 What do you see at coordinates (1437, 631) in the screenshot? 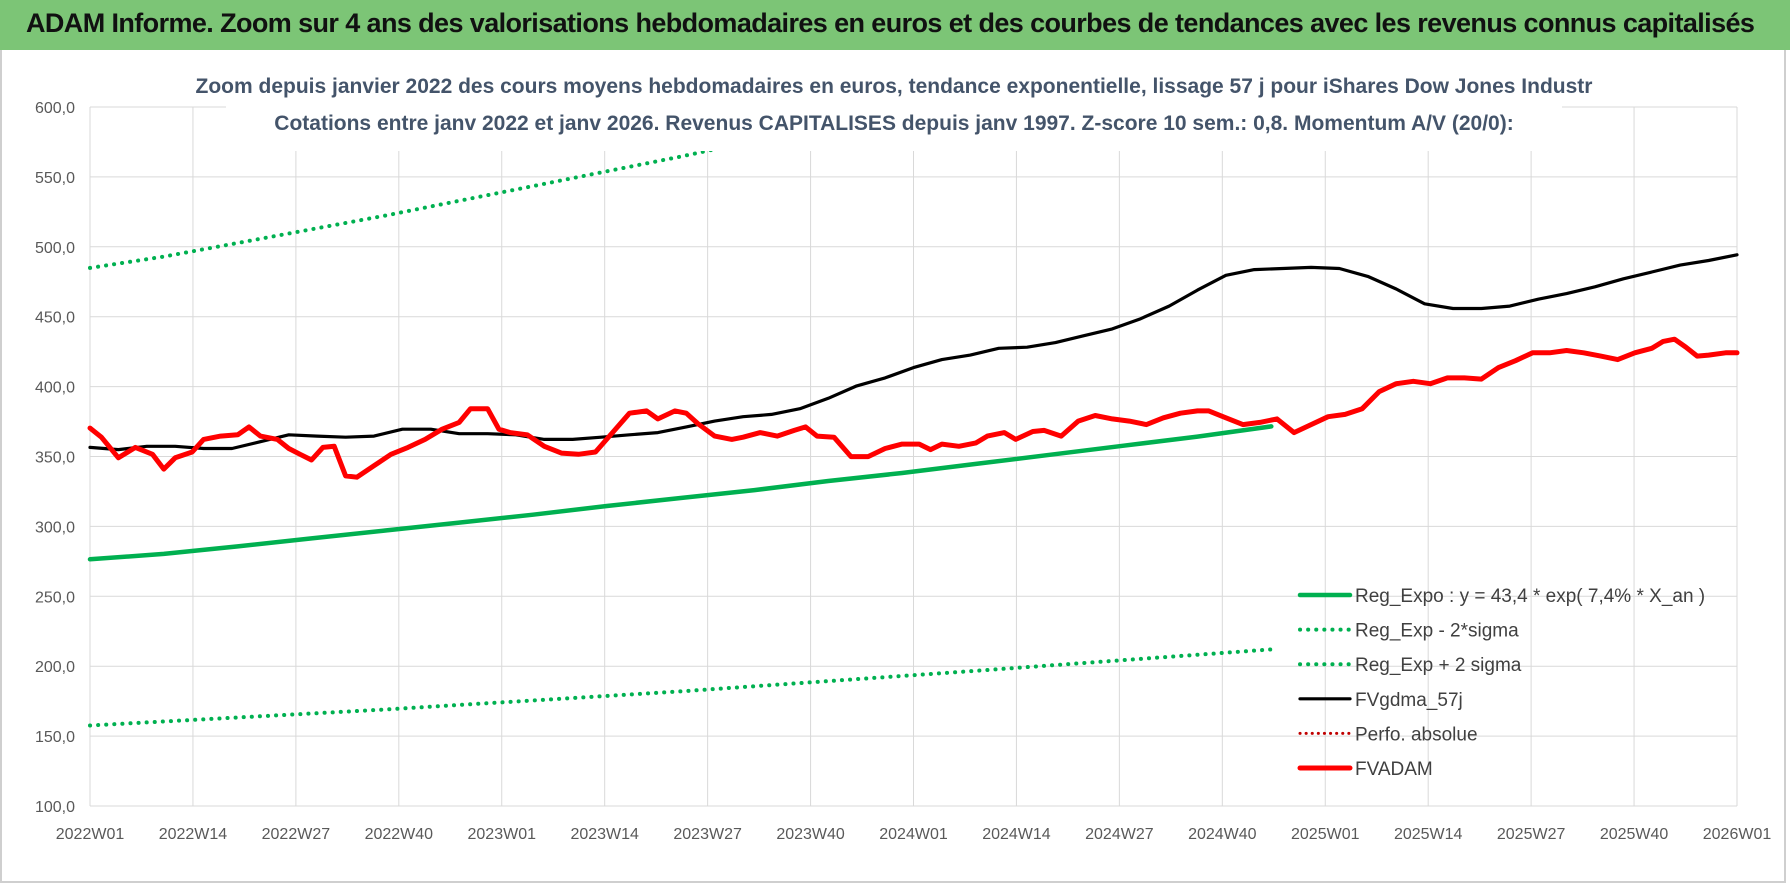
I see `legend-label: Reg_Exp - 2*sigma` at bounding box center [1437, 631].